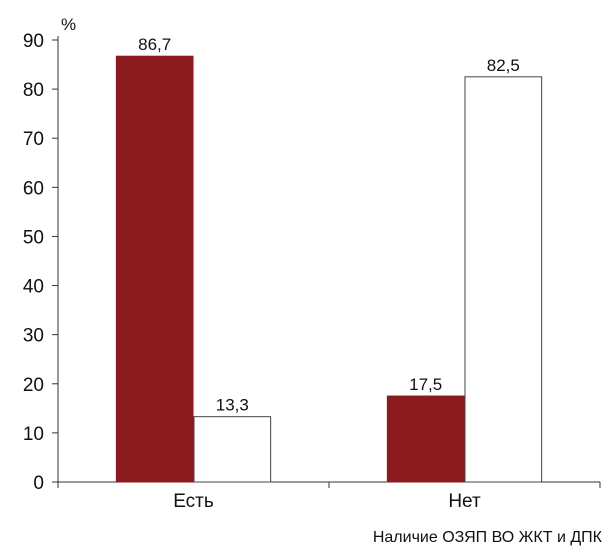  What do you see at coordinates (232, 405) in the screenshot?
I see `data-label: 13,3` at bounding box center [232, 405].